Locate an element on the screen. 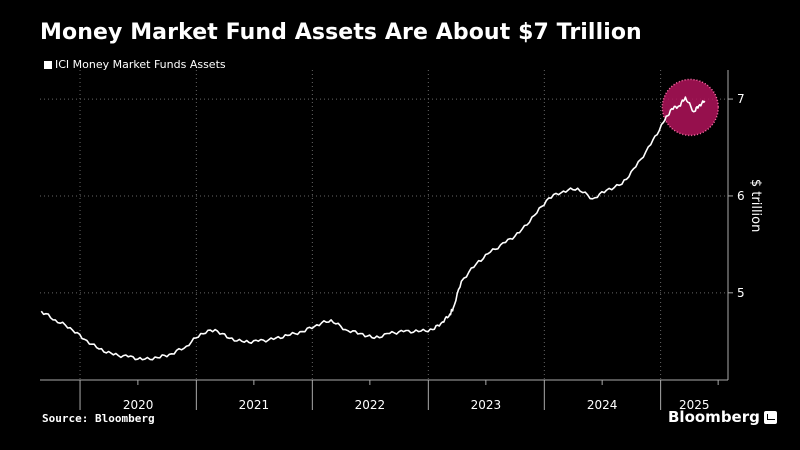 This screenshot has width=800, height=450. x-tick-label: 2022 is located at coordinates (370, 405).